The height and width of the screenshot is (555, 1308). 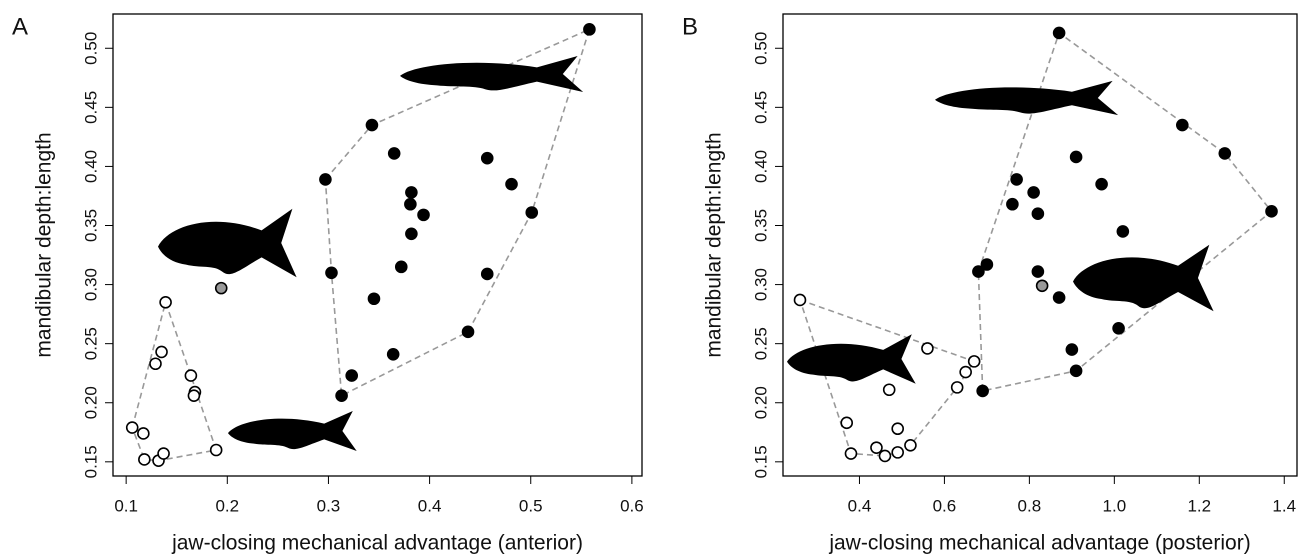 I want to click on panel-label: B, so click(x=690, y=26).